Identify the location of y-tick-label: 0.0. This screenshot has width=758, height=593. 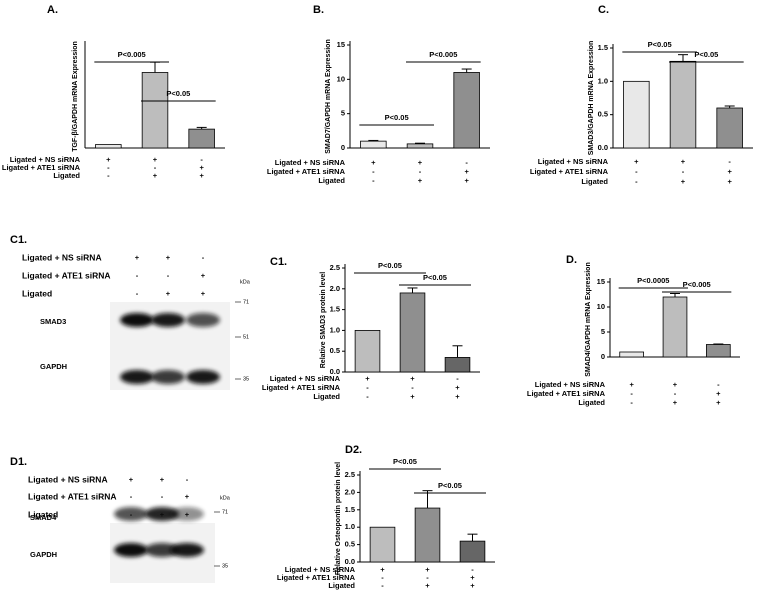
(335, 371).